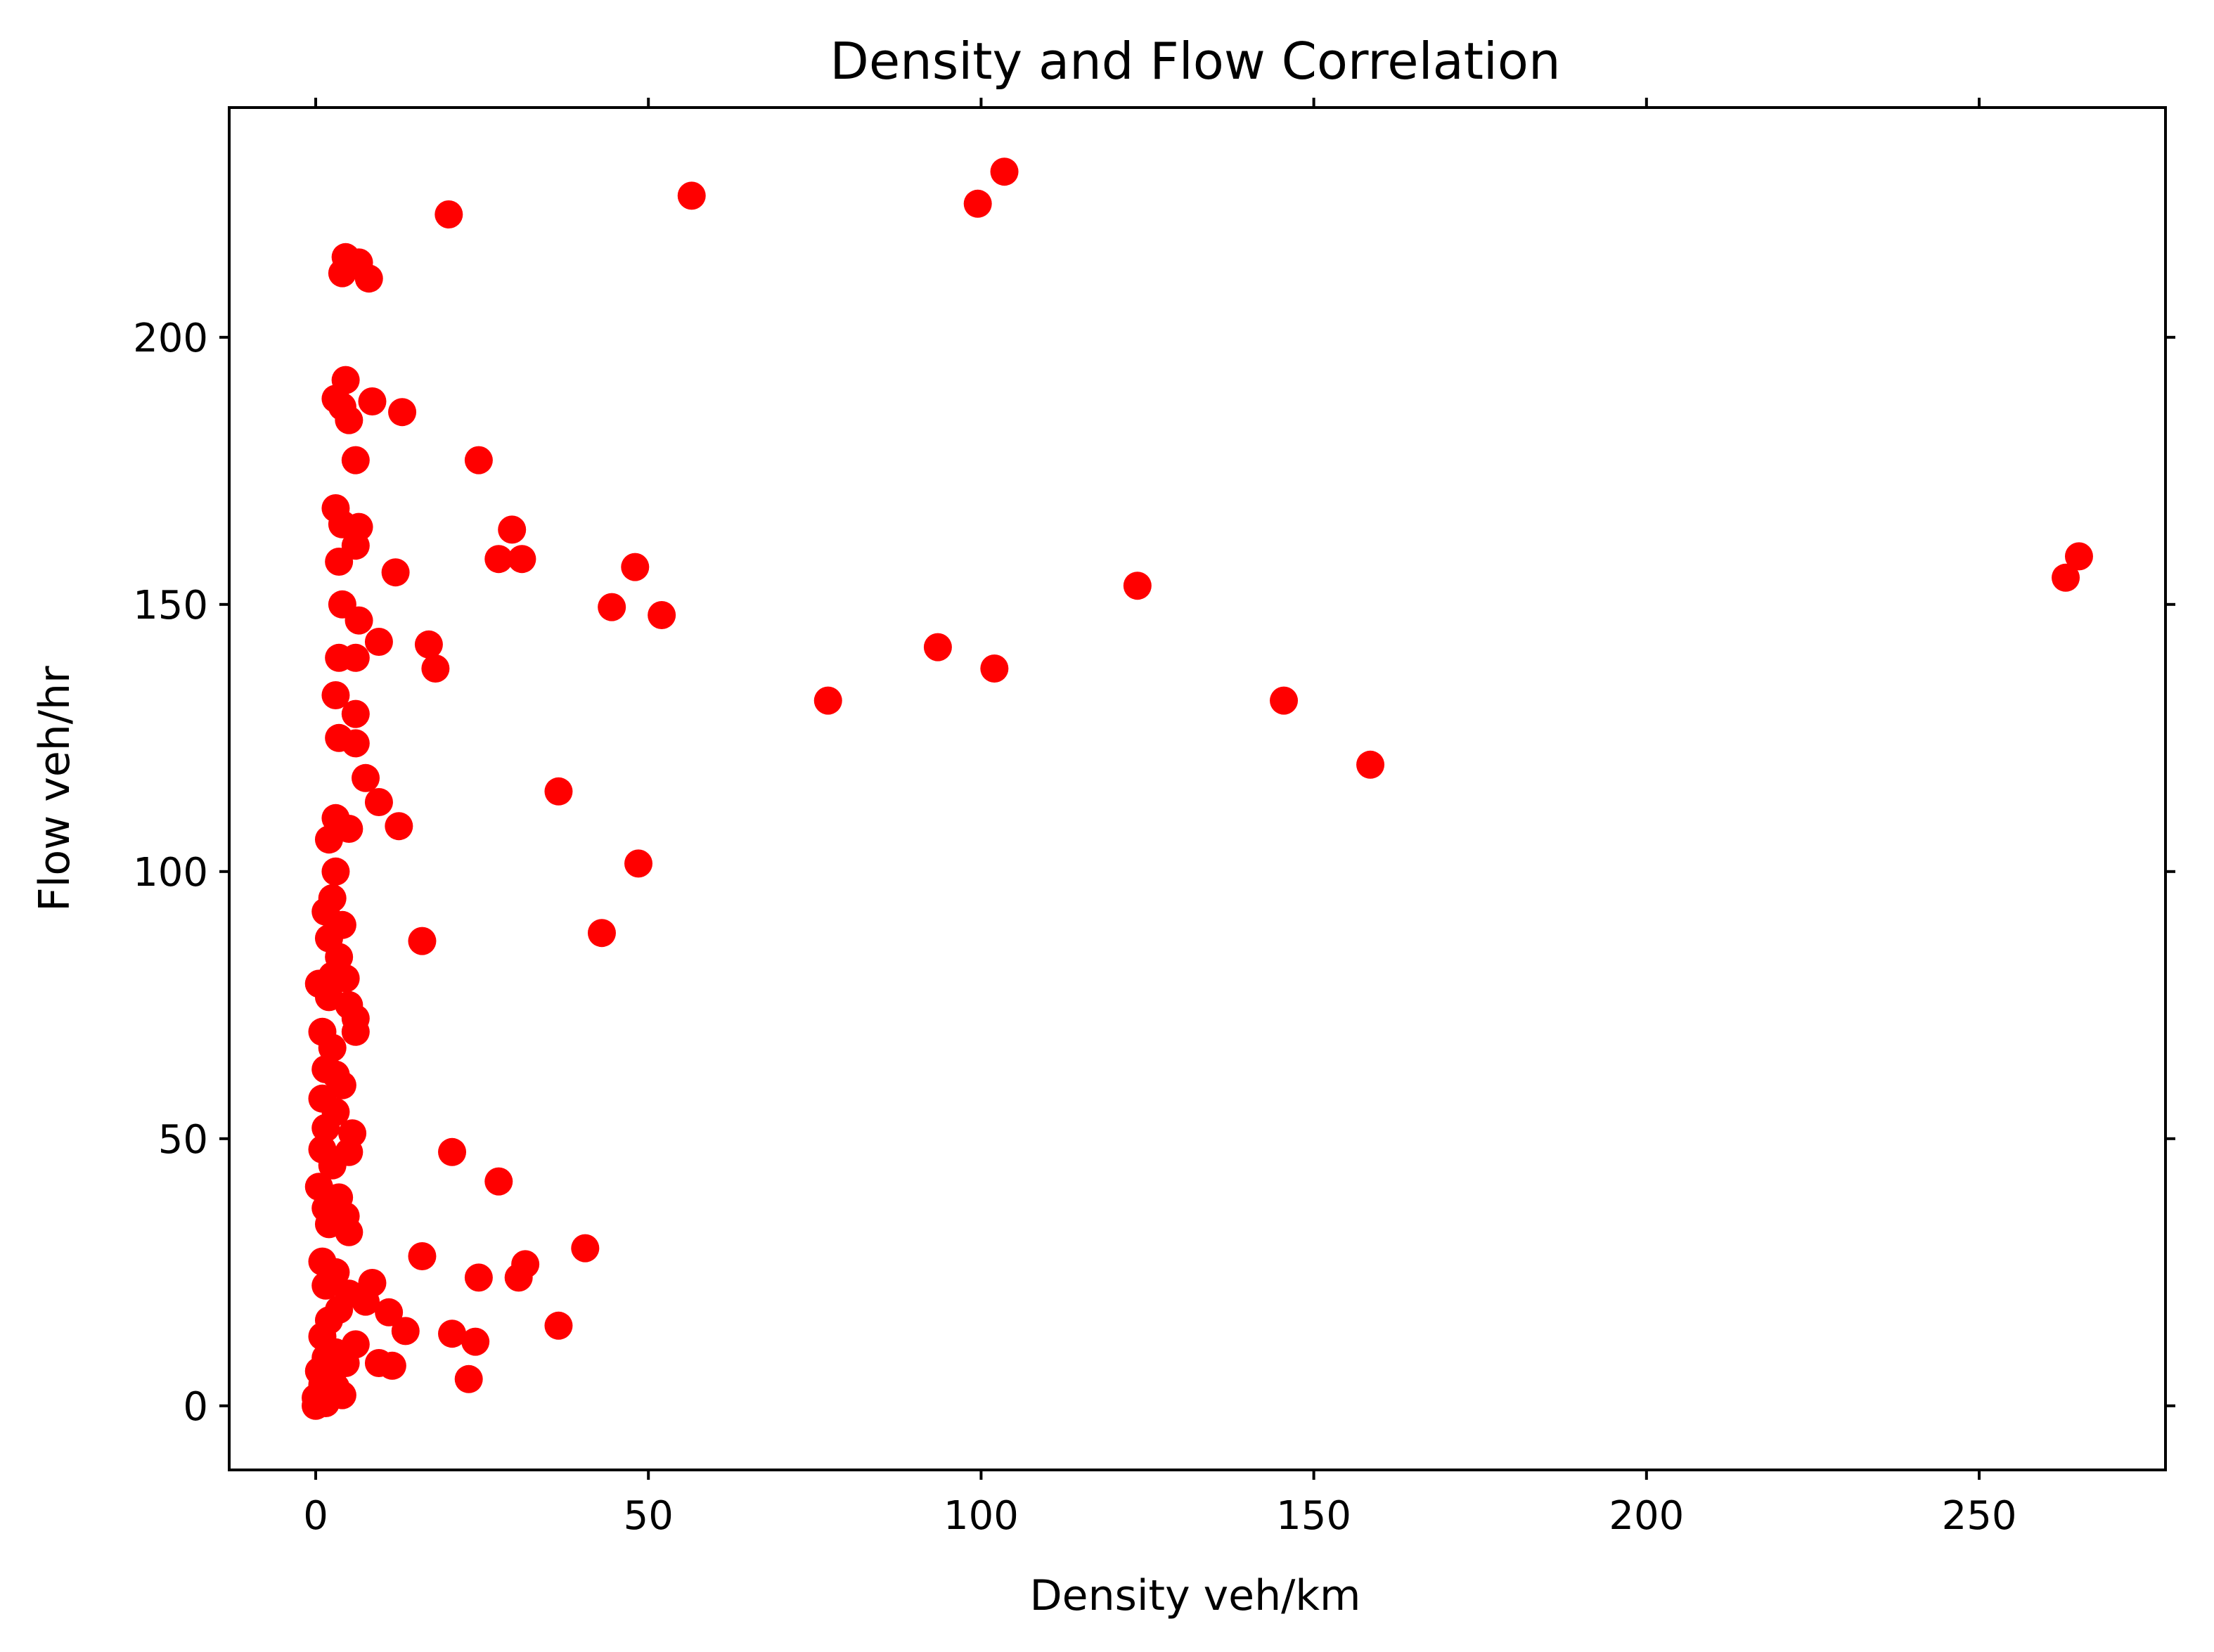 This screenshot has width=2214, height=1652. I want to click on y-tick-label: 0, so click(195, 1407).